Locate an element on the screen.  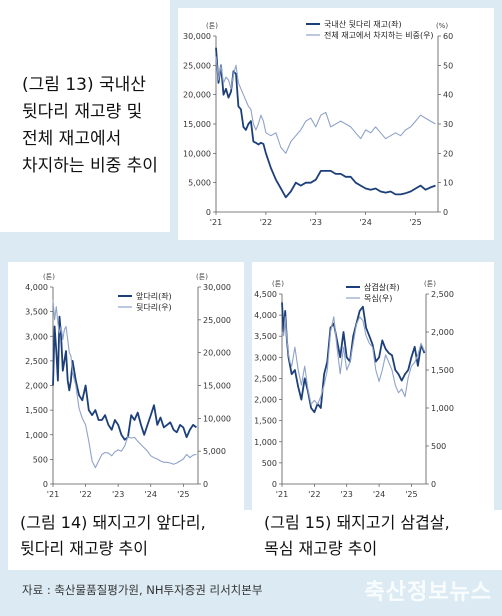
fig15-x-tick-label: '24 is located at coordinates (379, 494).